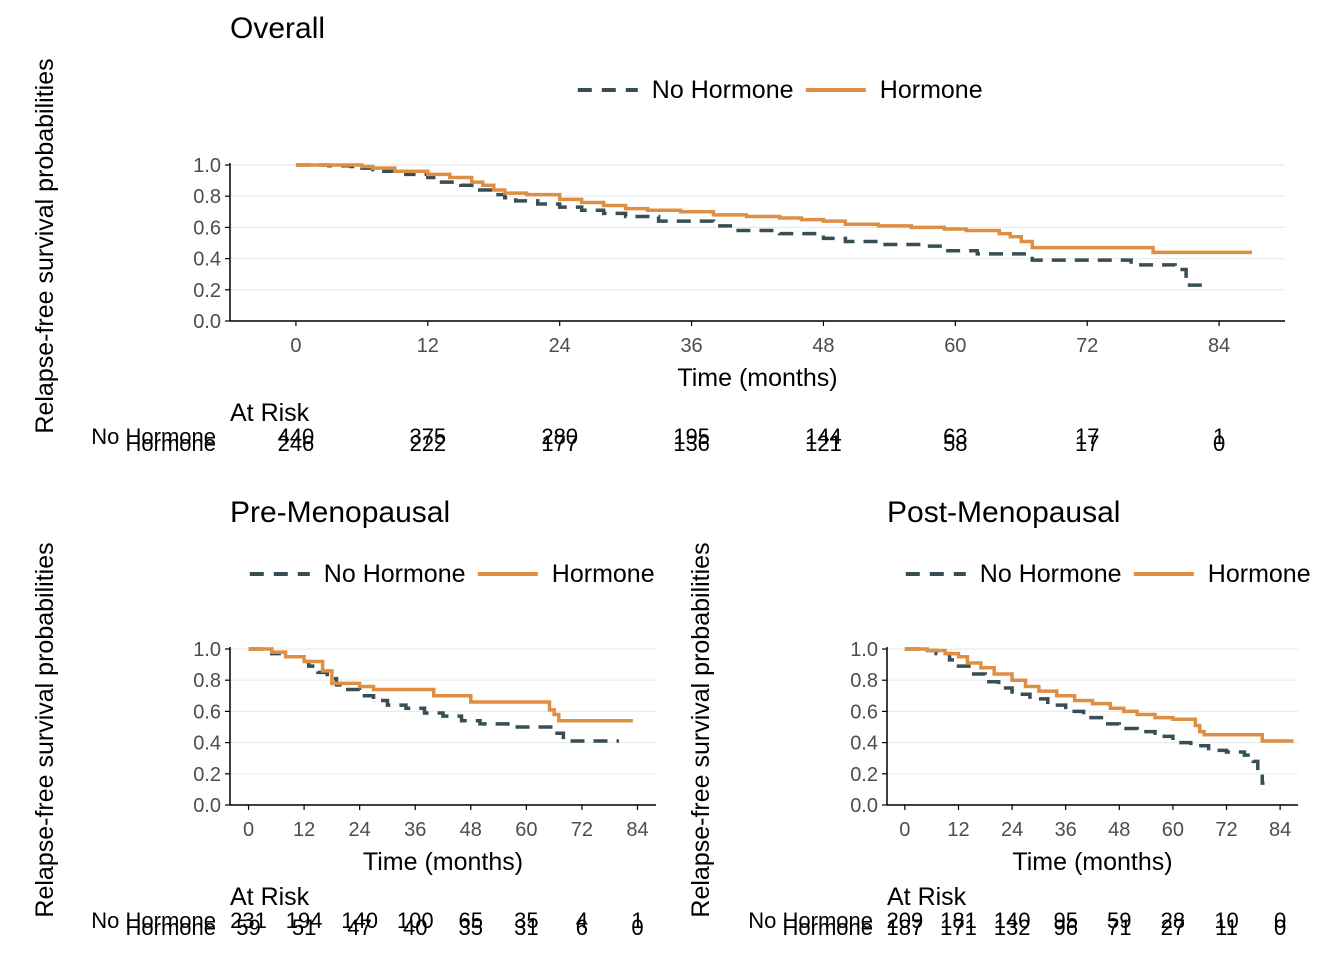  Describe the element at coordinates (471, 920) in the screenshot. I see `at-risk-count: 65` at that location.